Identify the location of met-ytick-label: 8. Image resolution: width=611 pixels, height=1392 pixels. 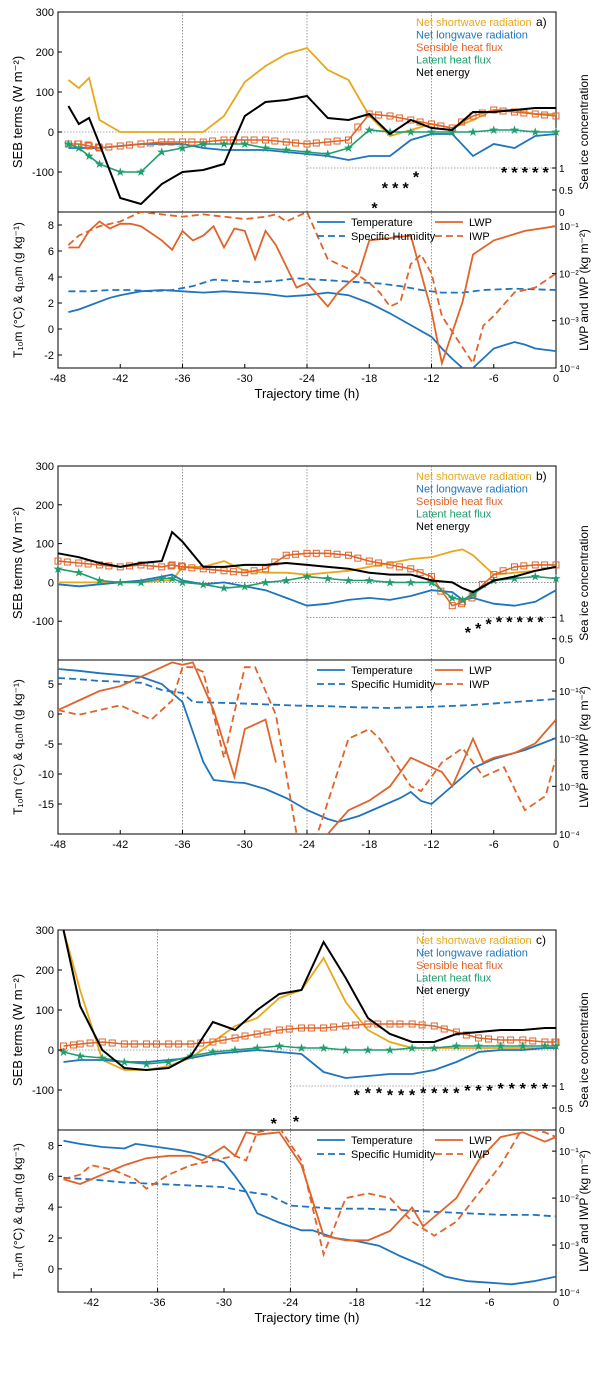
(51, 1146).